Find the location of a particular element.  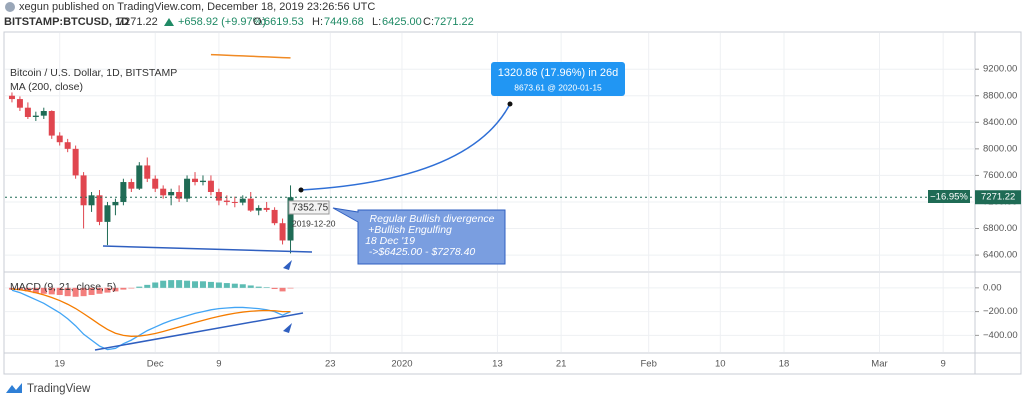

x-tick-label: Feb is located at coordinates (648, 364).